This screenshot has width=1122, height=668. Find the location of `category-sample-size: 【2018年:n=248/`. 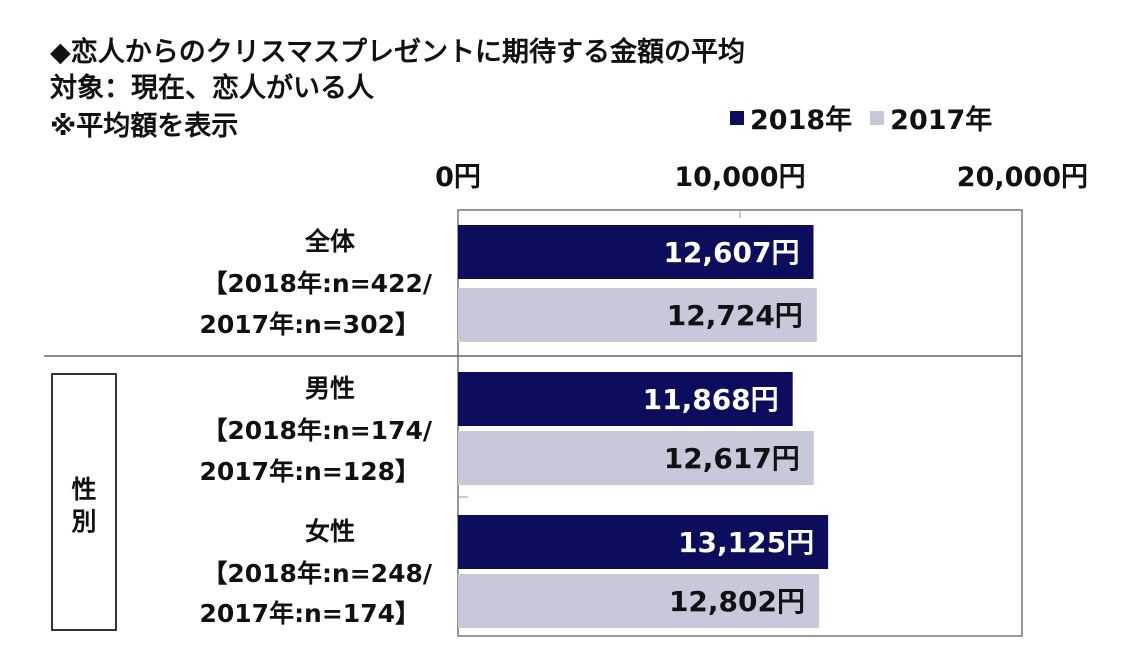

category-sample-size: 【2018年:n=248/ is located at coordinates (317, 573).